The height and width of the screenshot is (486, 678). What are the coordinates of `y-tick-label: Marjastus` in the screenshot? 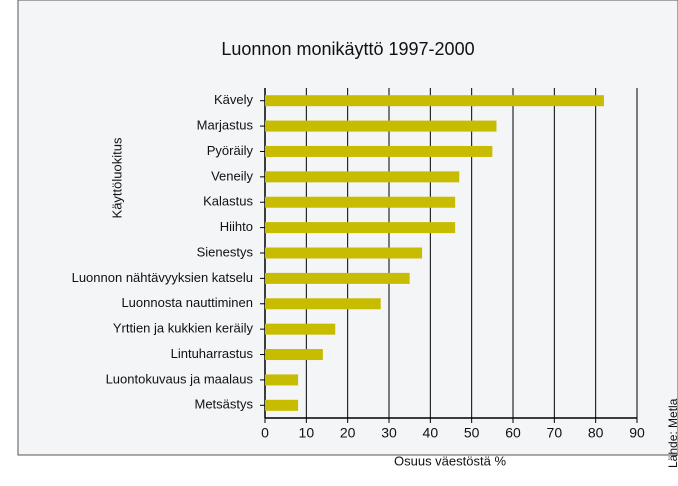 It's located at (225, 125).